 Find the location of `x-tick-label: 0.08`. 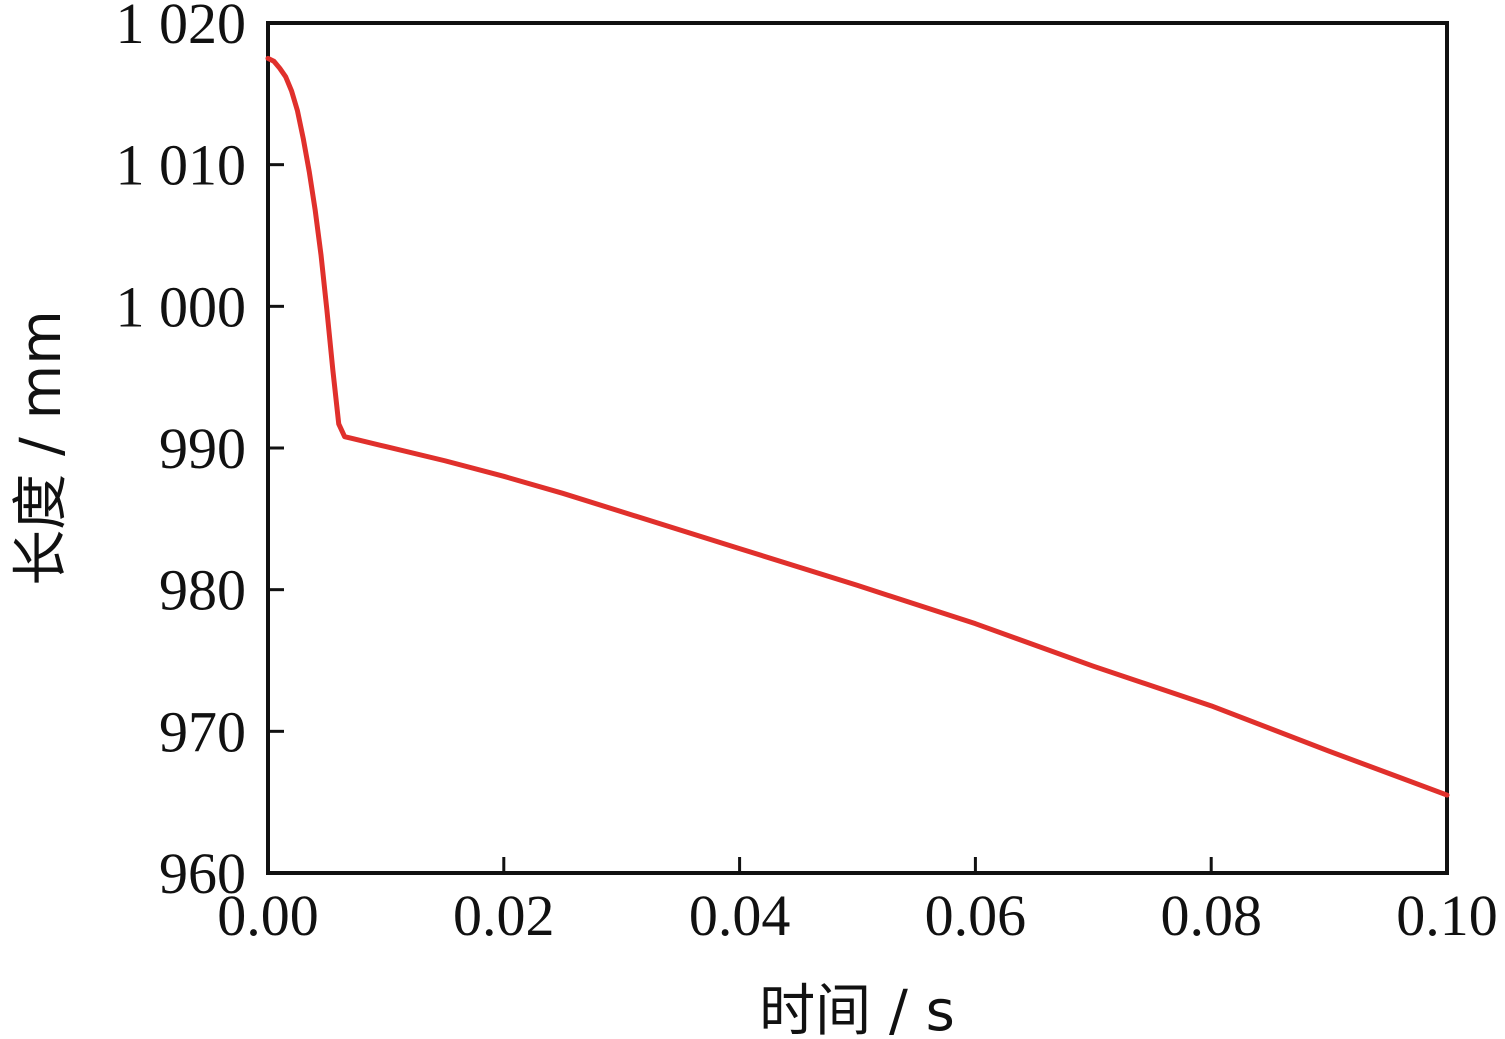

x-tick-label: 0.08 is located at coordinates (1211, 915).